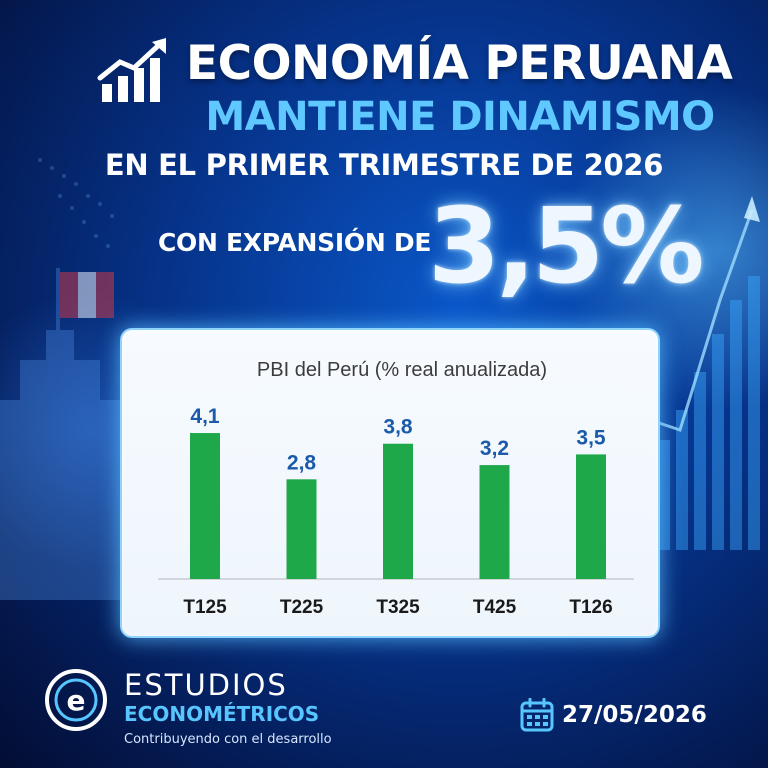 This screenshot has height=768, width=768. What do you see at coordinates (384, 165) in the screenshot?
I see `headline-line-3: EN EL PRIMER TRIMESTRE DE 2026` at bounding box center [384, 165].